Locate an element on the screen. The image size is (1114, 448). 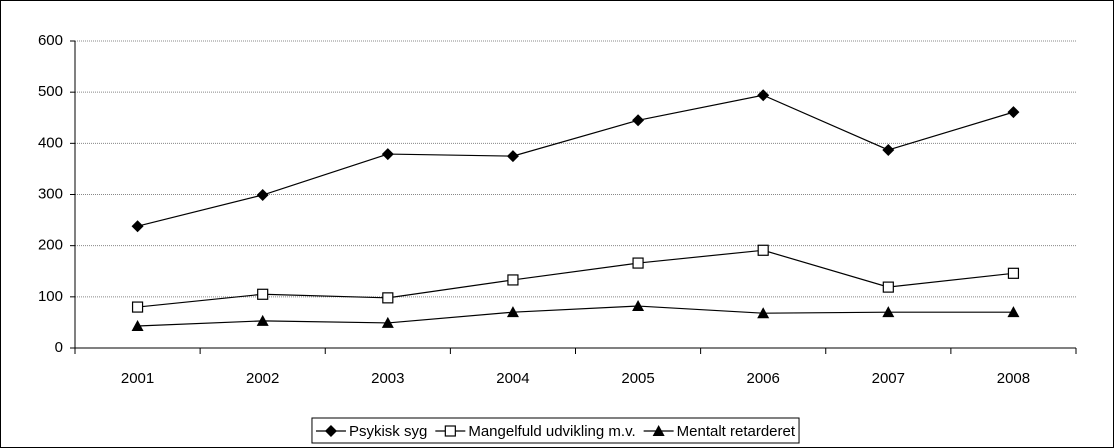
x-tick-label: 2004 is located at coordinates (512, 378).